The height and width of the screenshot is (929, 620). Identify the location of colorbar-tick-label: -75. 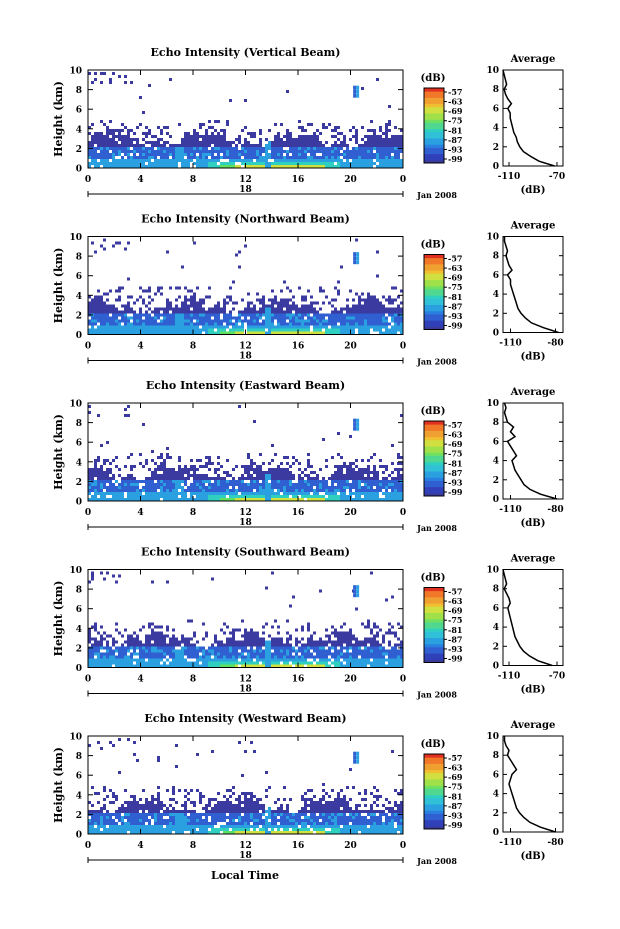
(455, 620).